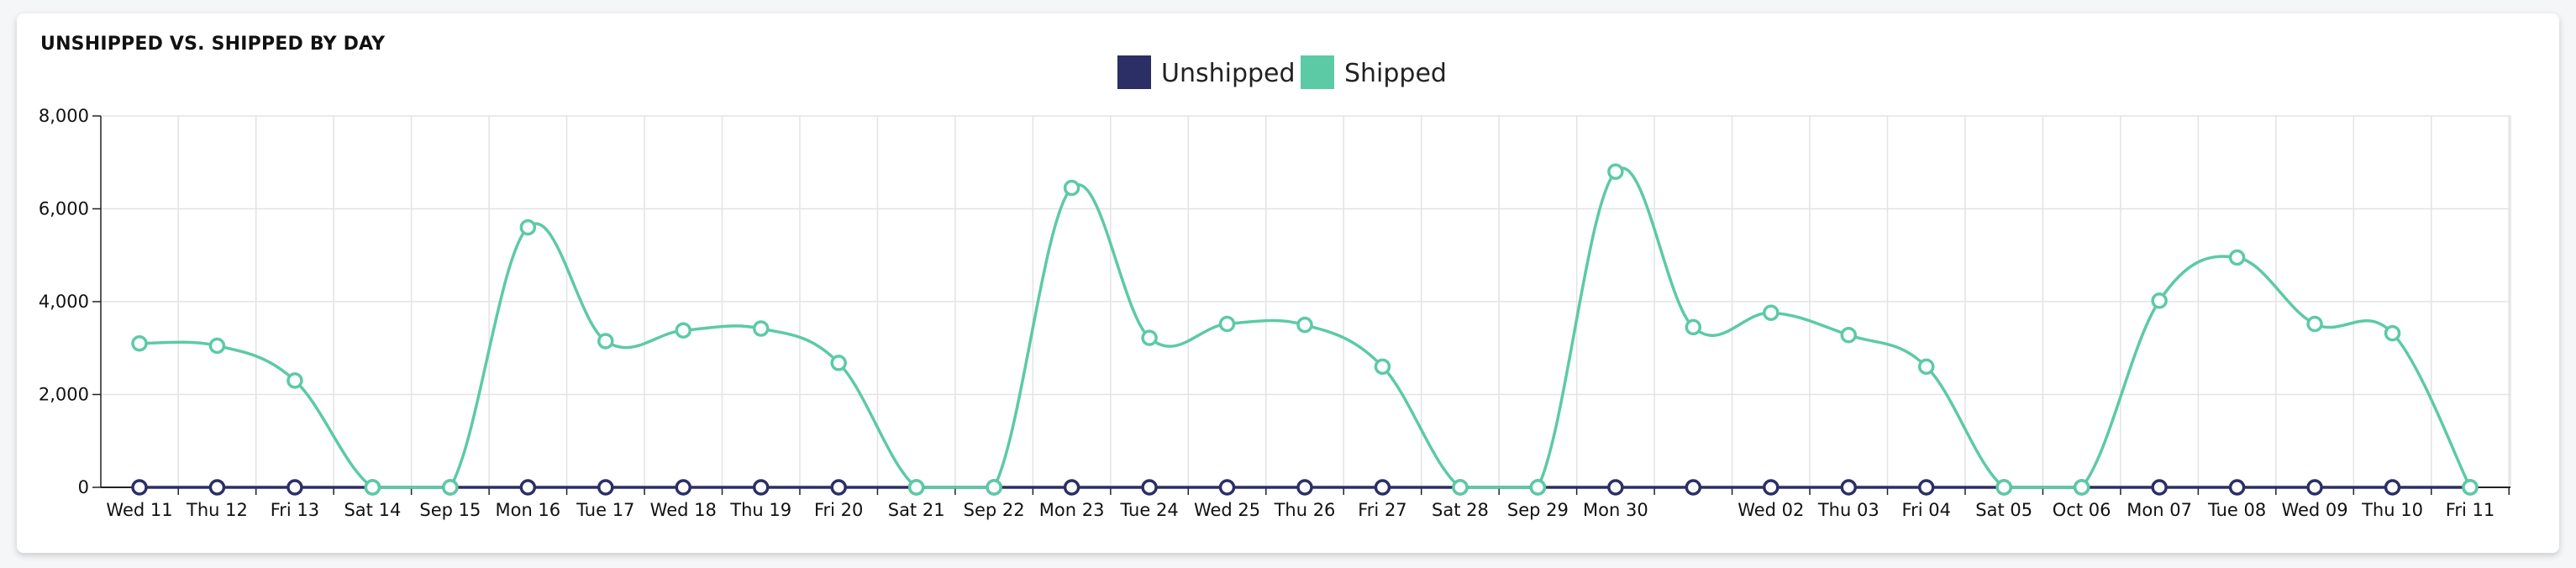 This screenshot has height=568, width=2576. What do you see at coordinates (2082, 510) in the screenshot?
I see `x-tick-label: Oct 06` at bounding box center [2082, 510].